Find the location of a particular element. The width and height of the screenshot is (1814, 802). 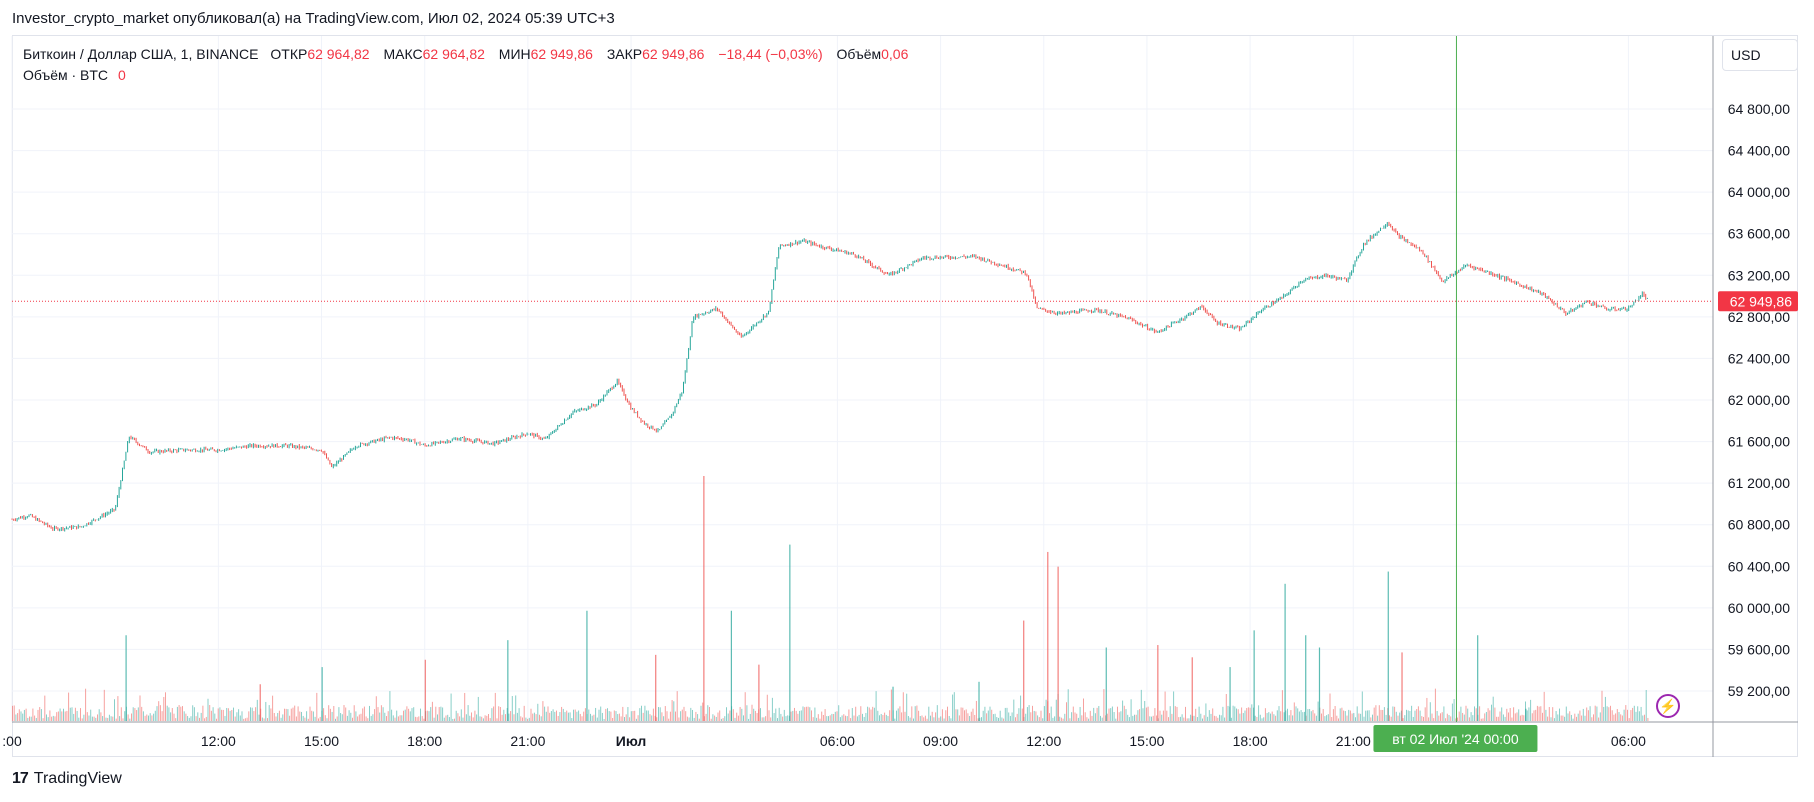

currency-button: USD is located at coordinates (1760, 55).